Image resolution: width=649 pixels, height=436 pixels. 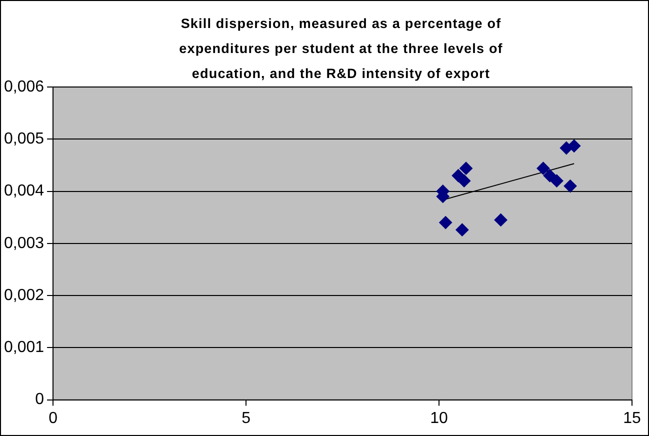 I want to click on chart-title: Skill dispersion, measured as a percentage of expenditures per student at the three levels of education, and the R&D intensity of export, so click(x=341, y=49).